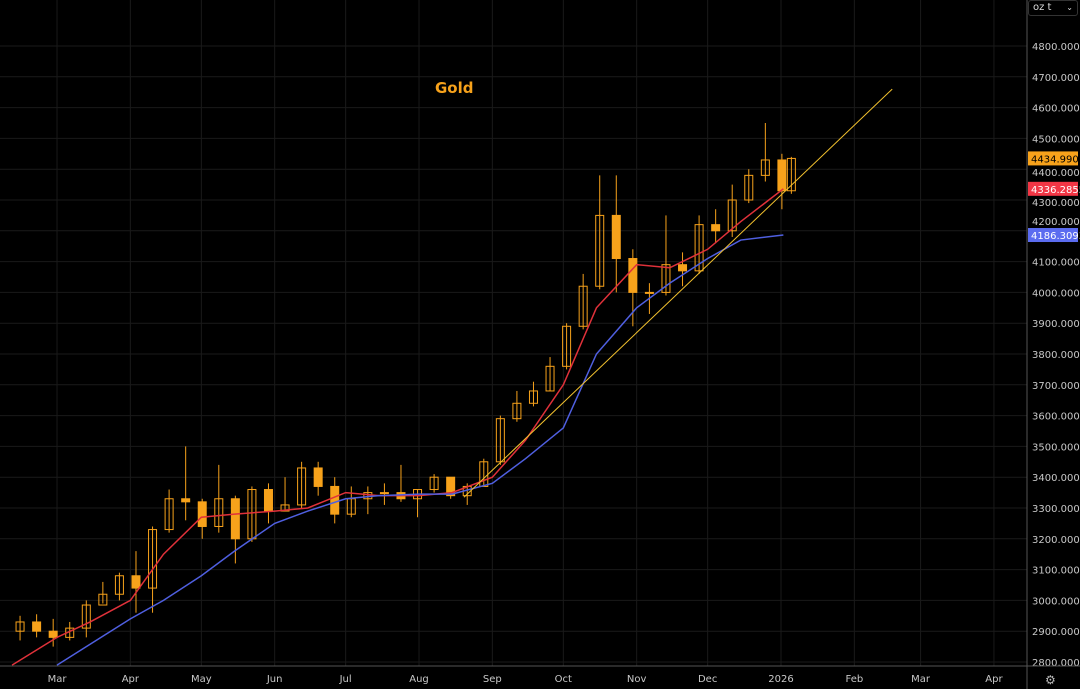 This screenshot has height=689, width=1080. Describe the element at coordinates (1056, 263) in the screenshot. I see `y-tick-label: 4100.0000` at that location.